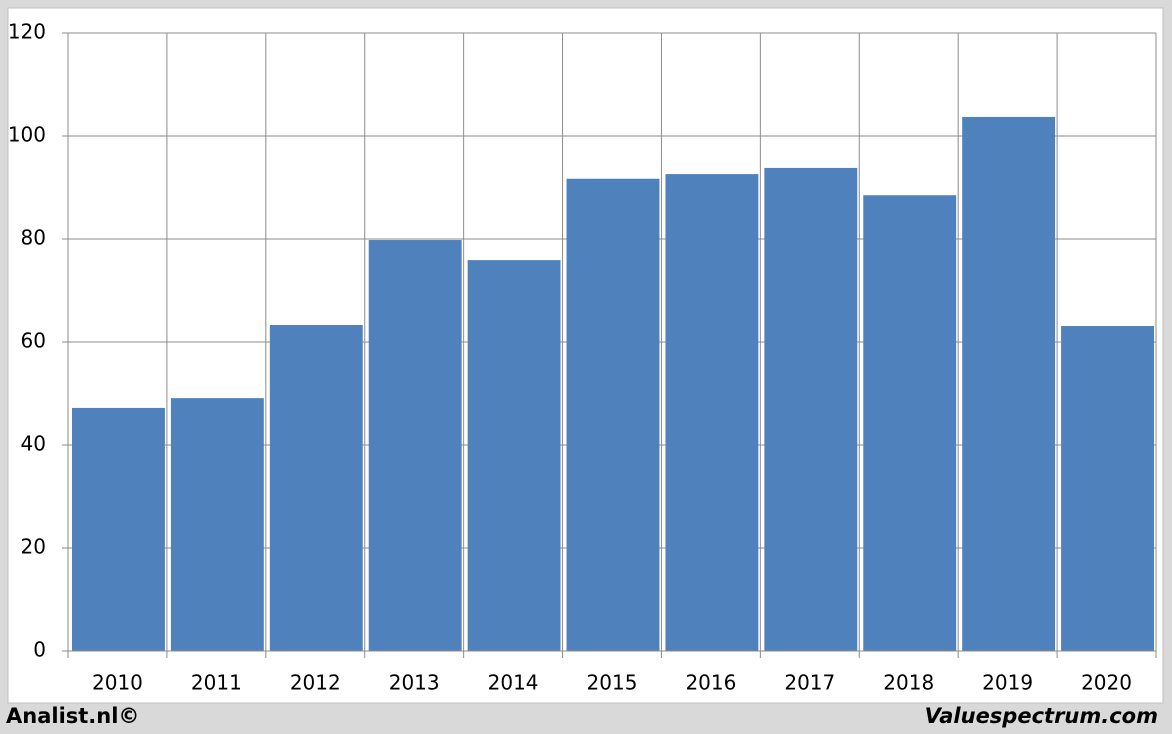 The image size is (1172, 734). What do you see at coordinates (513, 683) in the screenshot?
I see `x-tick-label: 2014` at bounding box center [513, 683].